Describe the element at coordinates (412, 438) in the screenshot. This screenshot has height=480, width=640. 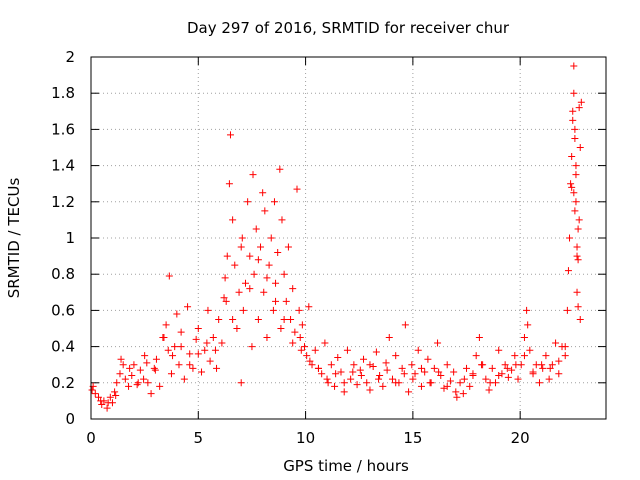
I see `x-tick-label: 15` at that location.